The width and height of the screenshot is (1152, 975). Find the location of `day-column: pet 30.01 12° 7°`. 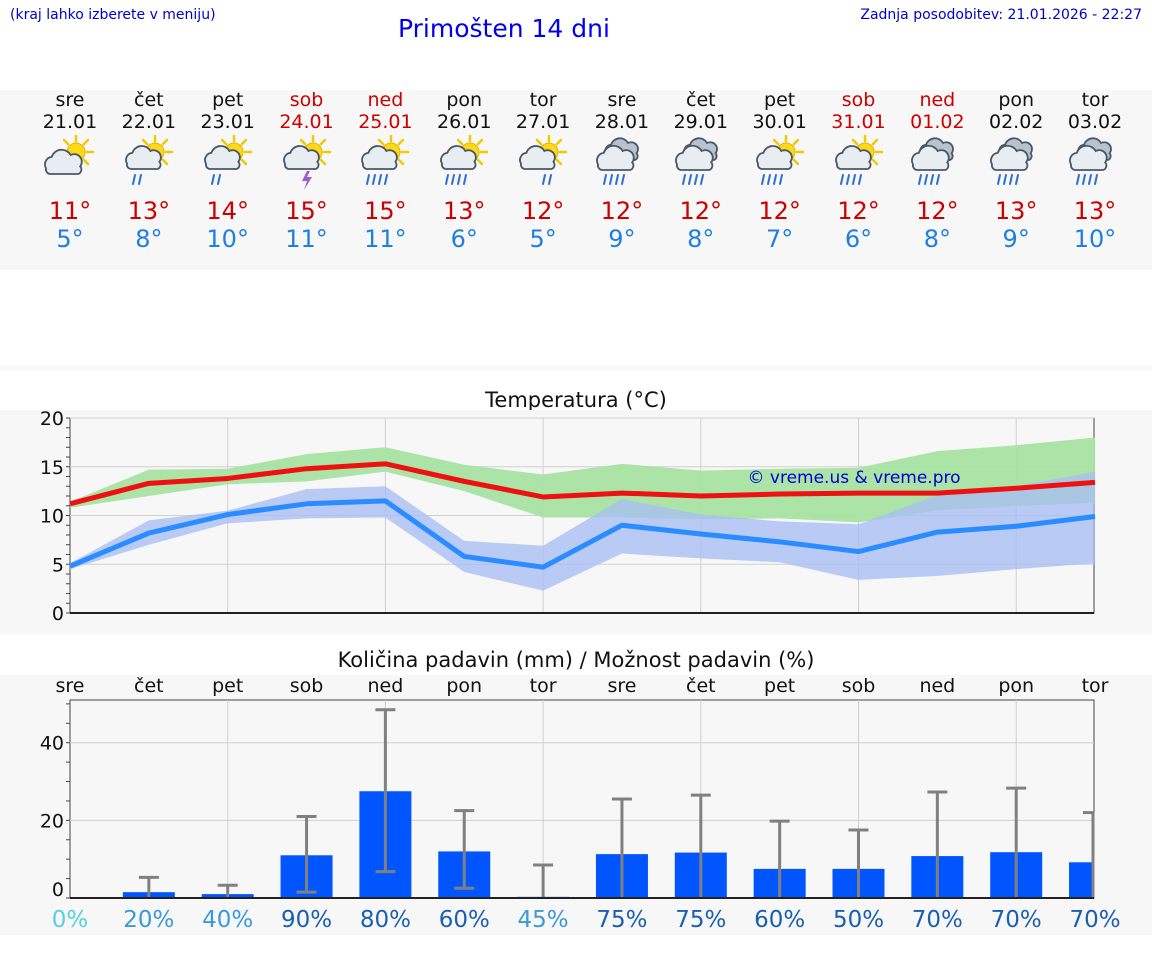

day-column: pet 30.01 12° 7° is located at coordinates (780, 171).